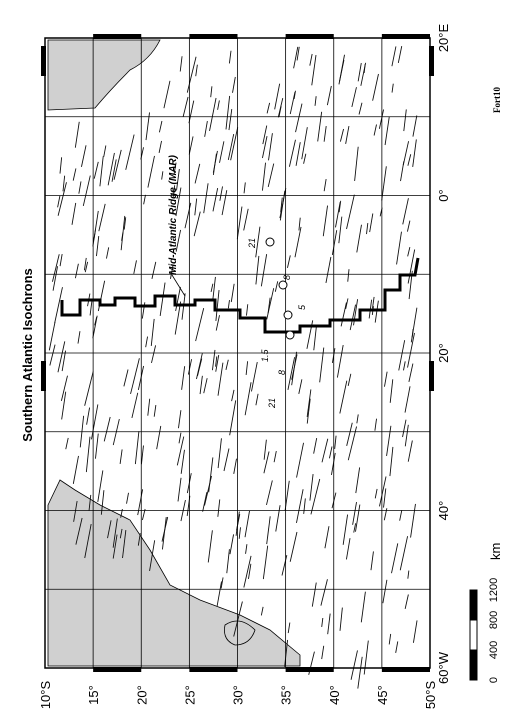 This screenshot has width=506, height=728. What do you see at coordinates (27, 355) in the screenshot?
I see `map-title: Southern Atlantic Isochrons` at bounding box center [27, 355].